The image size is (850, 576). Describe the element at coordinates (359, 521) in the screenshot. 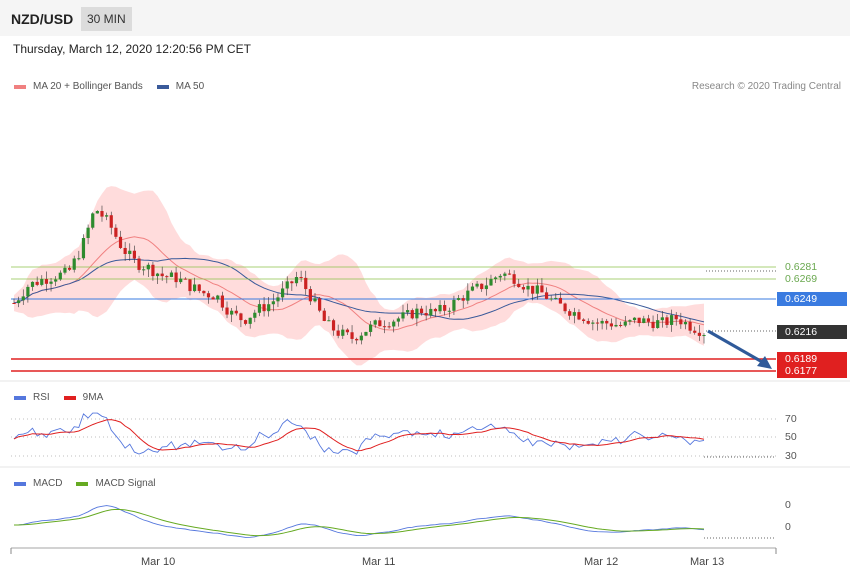

I see `macd-line` at that location.